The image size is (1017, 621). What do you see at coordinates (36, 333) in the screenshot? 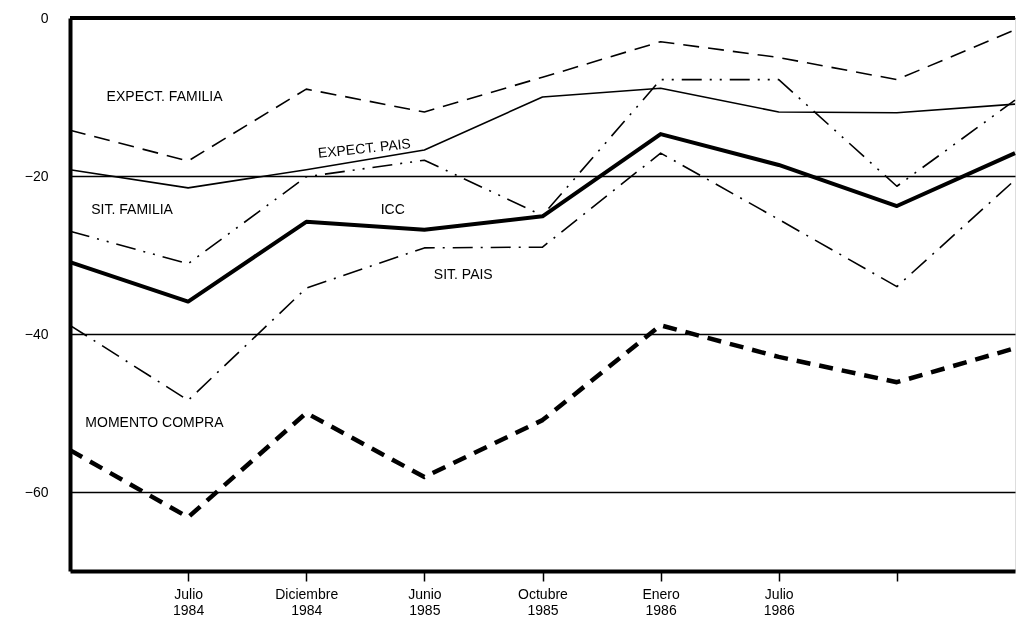
I see `y-tick-label: −40` at bounding box center [36, 333].